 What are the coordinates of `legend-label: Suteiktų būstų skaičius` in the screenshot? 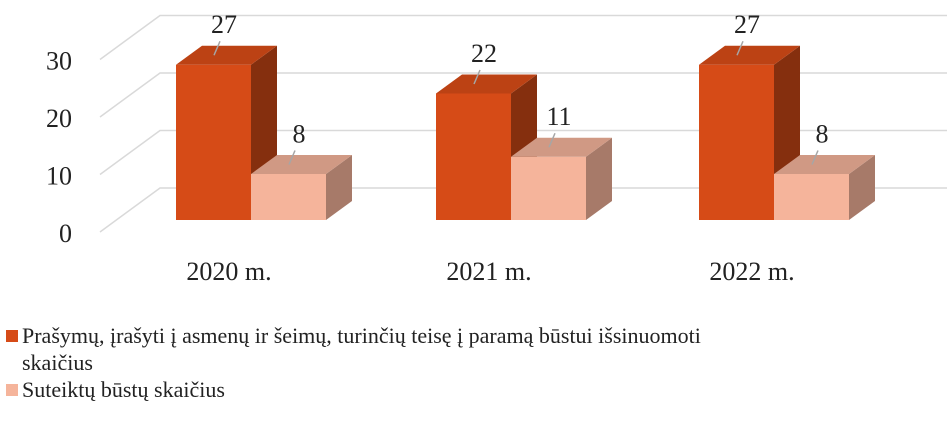 It's located at (123, 389).